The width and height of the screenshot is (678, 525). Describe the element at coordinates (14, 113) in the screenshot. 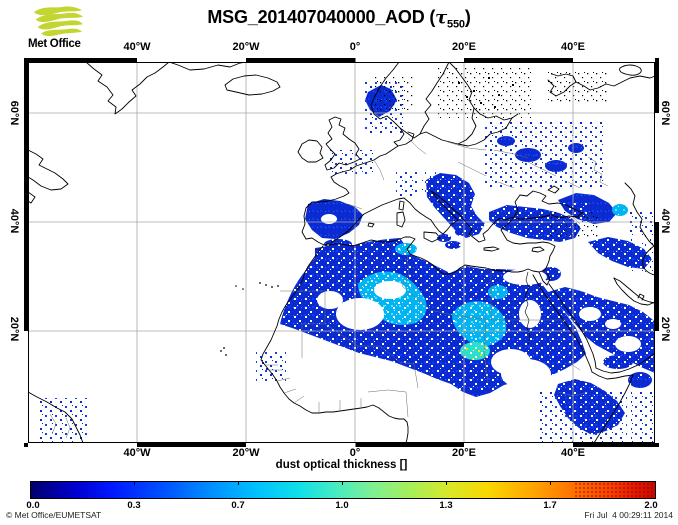

I see `lat-tick-label-left: 60°N` at that location.